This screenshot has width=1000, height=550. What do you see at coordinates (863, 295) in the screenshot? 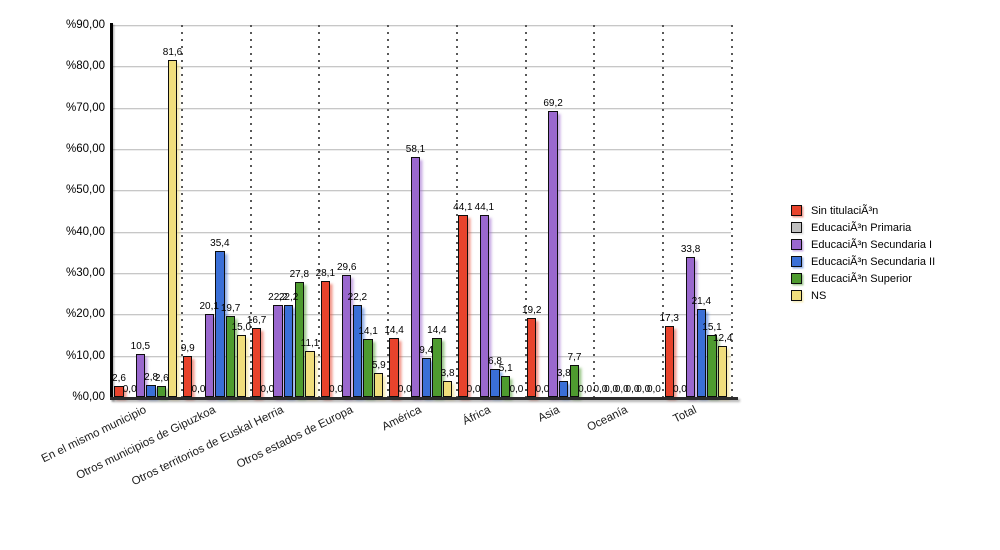
I see `legend-item: NS` at bounding box center [863, 295].